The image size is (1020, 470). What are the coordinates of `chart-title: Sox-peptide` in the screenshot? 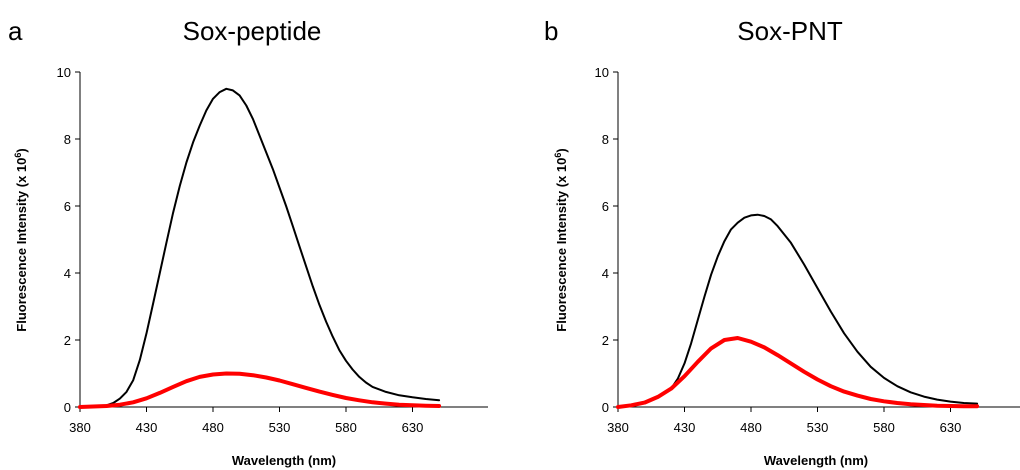 It's located at (252, 31).